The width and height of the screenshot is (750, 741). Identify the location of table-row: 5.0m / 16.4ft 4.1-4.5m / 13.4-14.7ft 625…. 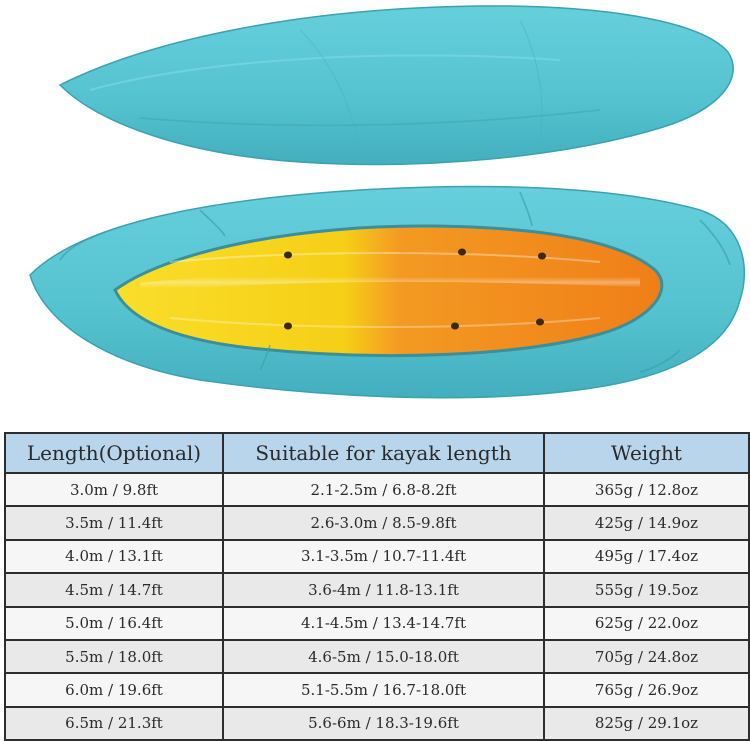
(377, 623).